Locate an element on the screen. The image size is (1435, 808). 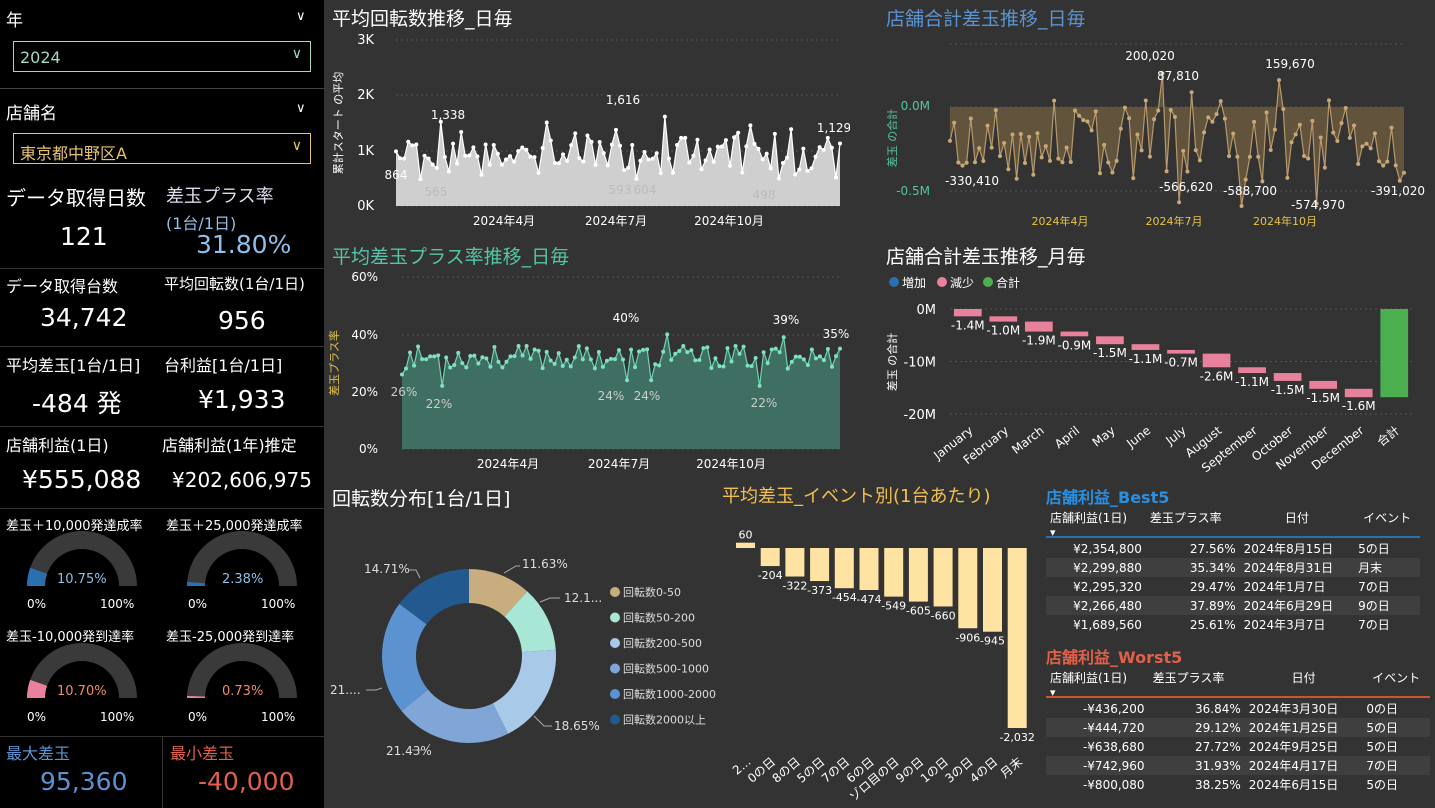
table-row: ¥2,354,800 27.56% 2024年8月15日 5の日 is located at coordinates (1233, 548).